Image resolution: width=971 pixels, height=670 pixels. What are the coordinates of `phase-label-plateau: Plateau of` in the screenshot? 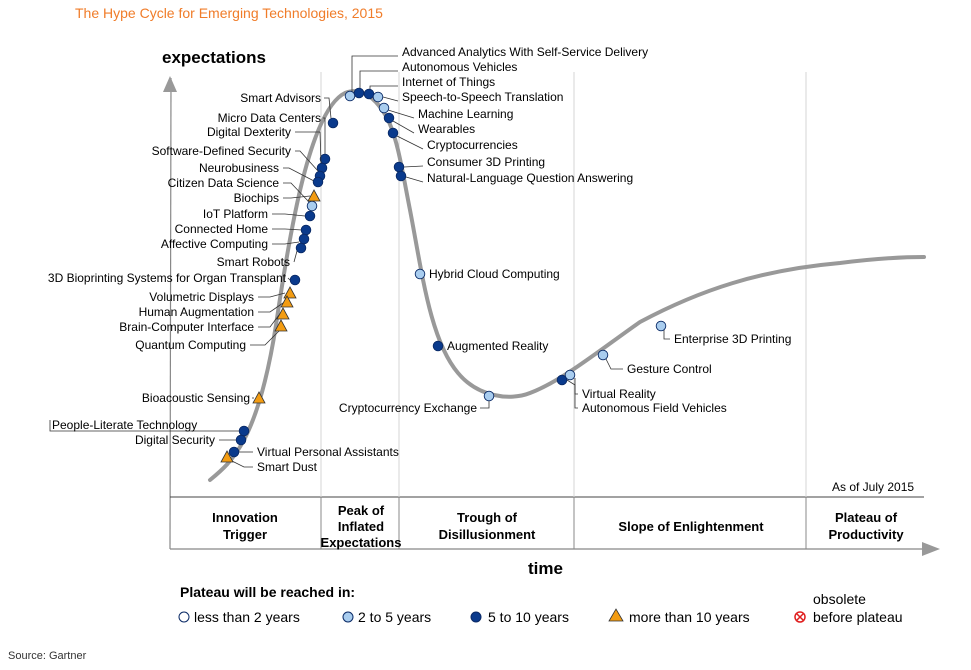 It's located at (866, 517).